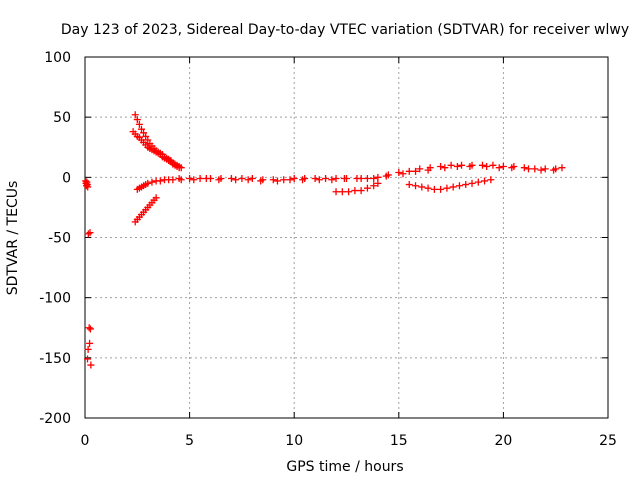 The width and height of the screenshot is (640, 480). What do you see at coordinates (189, 441) in the screenshot?
I see `x-tick-label: 5` at bounding box center [189, 441].